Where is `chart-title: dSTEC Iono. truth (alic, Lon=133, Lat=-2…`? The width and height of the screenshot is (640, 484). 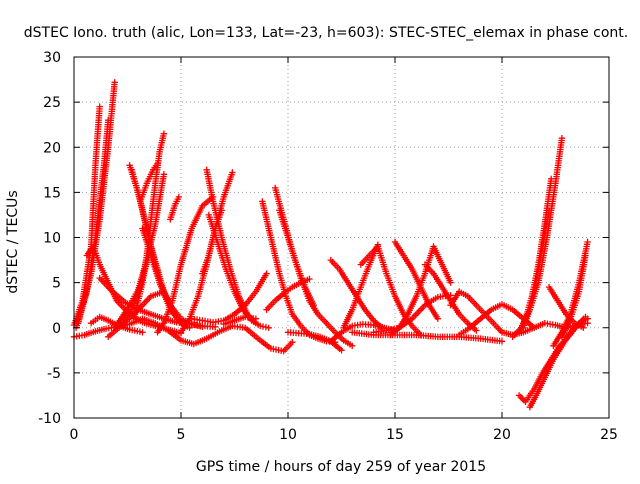 chart-title: dSTEC Iono. truth (alic, Lon=133, Lat=-2… is located at coordinates (326, 33).